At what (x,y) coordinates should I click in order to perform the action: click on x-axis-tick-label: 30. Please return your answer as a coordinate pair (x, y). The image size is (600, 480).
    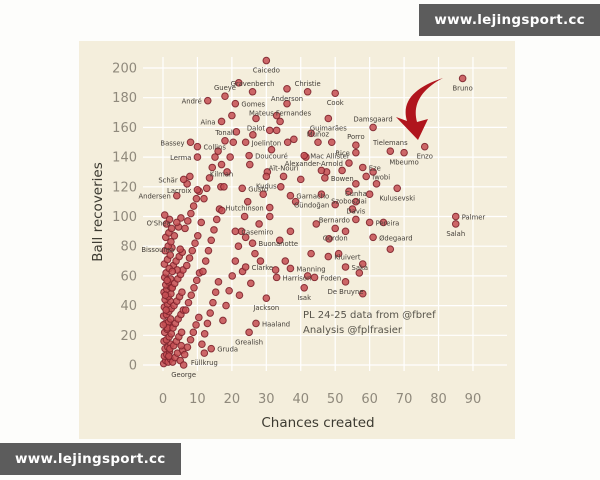
    Looking at the image, I should click on (266, 399).